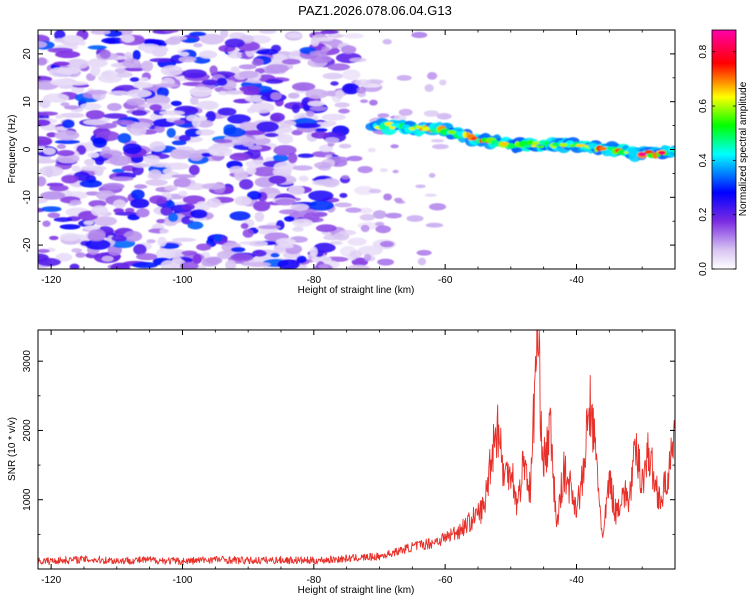 Image resolution: width=750 pixels, height=600 pixels. Describe the element at coordinates (717, 160) in the screenshot. I see `colorbar-ticks: 0.0 0.2 0.4 0.6 0.8` at that location.